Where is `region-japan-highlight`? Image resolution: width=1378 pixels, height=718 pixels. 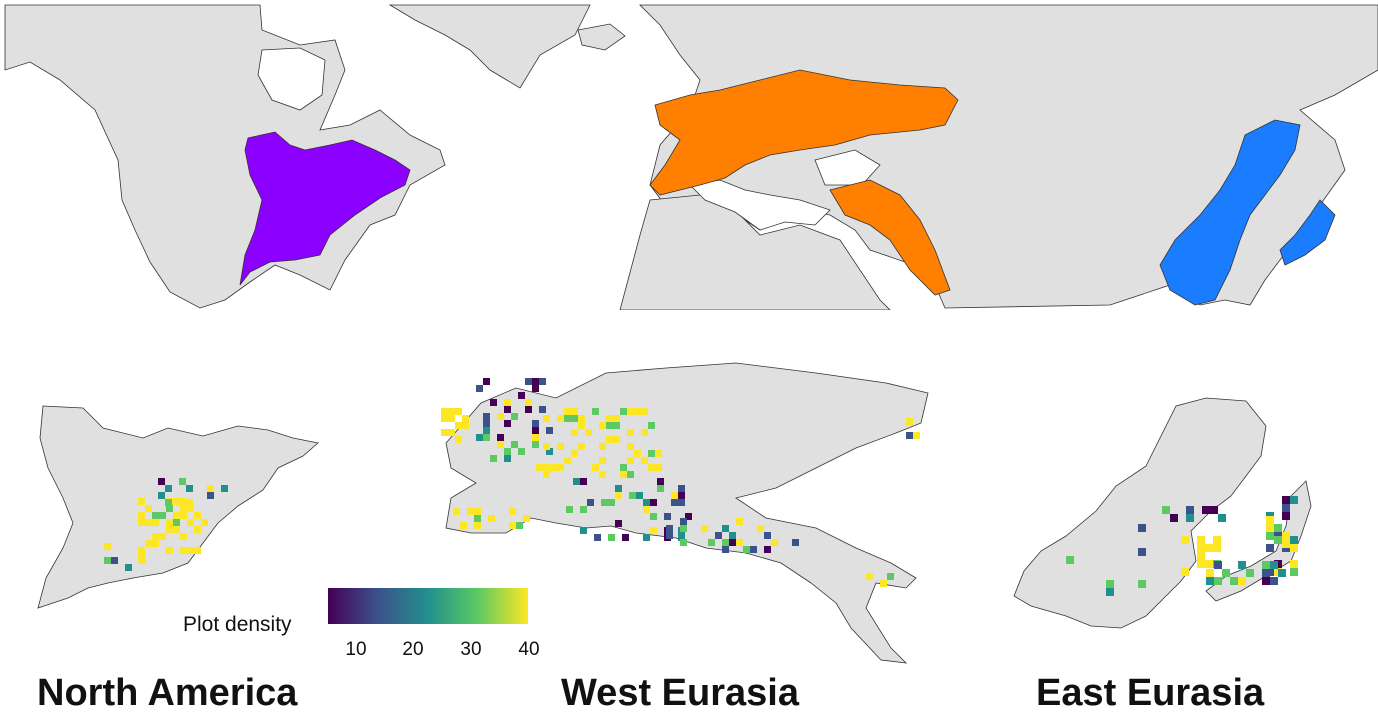
region-japan-highlight is located at coordinates (1307, 232).